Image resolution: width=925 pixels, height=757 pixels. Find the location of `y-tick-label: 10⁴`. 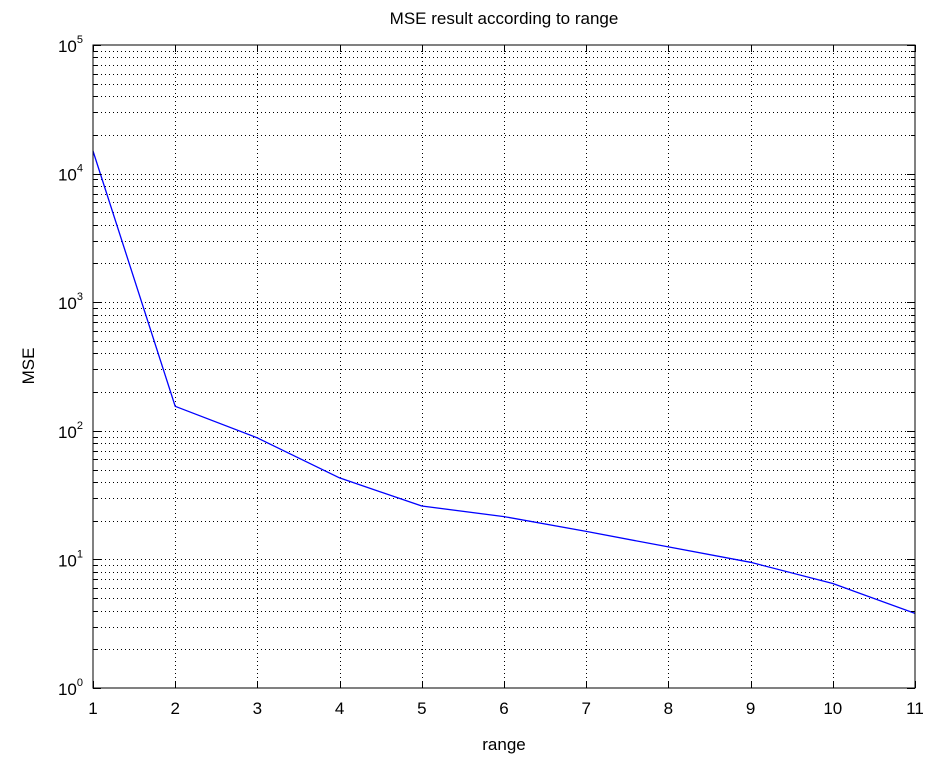

y-tick-label: 10⁴ is located at coordinates (70, 174).